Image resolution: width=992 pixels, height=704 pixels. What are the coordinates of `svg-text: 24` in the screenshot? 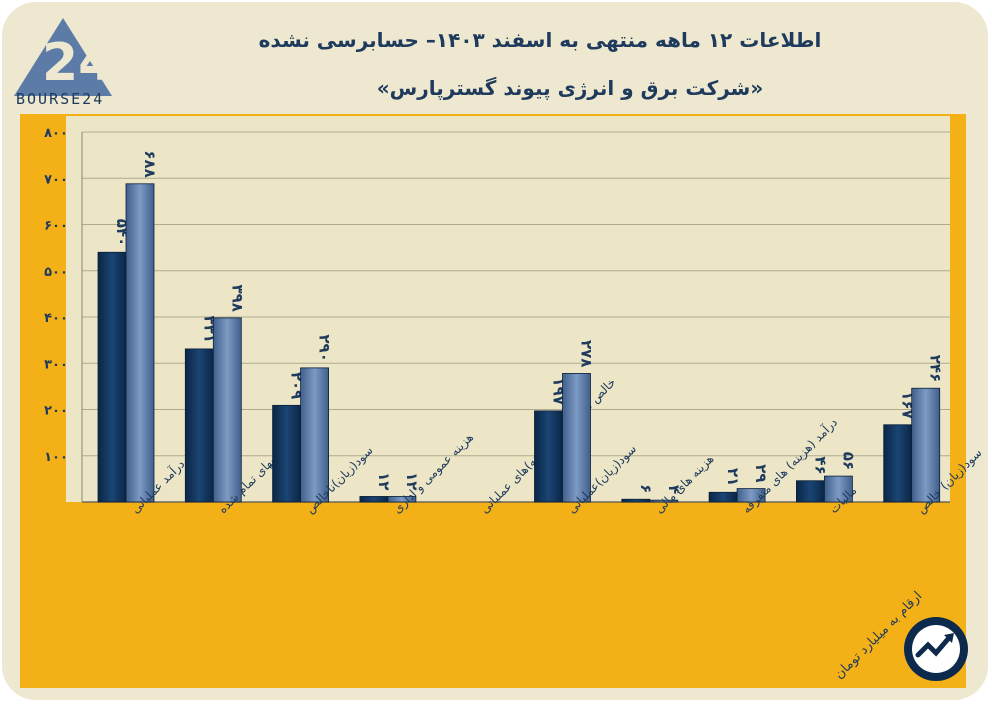 It's located at (78, 63).